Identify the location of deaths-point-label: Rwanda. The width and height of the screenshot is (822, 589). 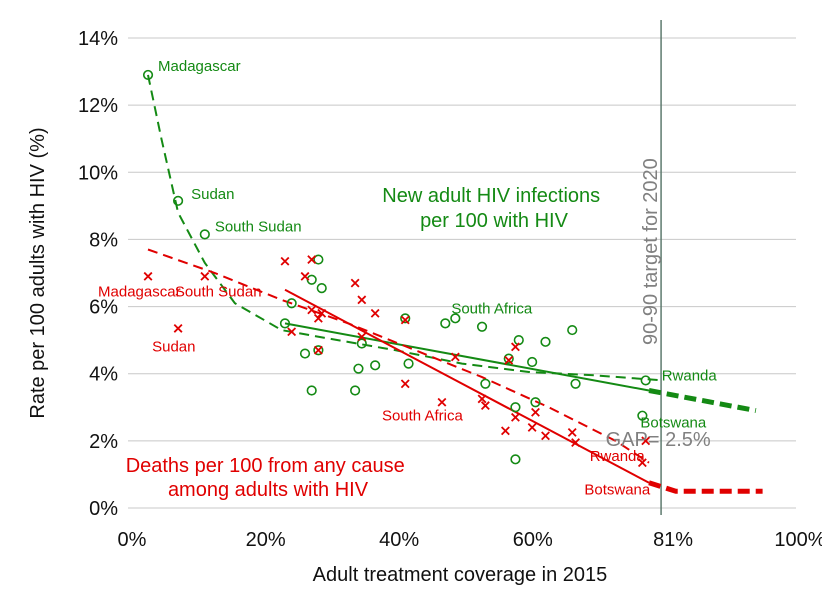
(618, 456).